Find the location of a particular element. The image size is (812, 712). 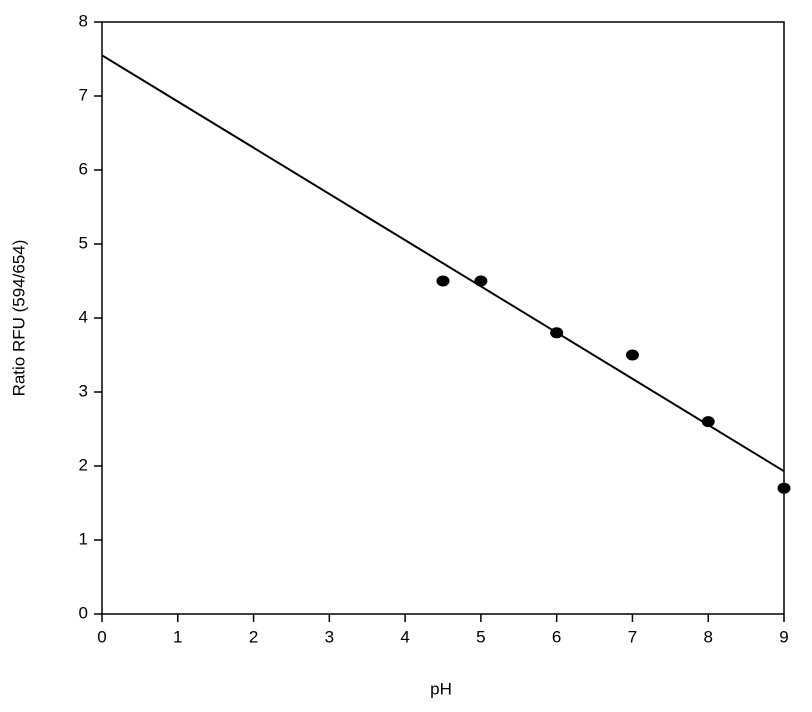

x-tick-label: 1 is located at coordinates (177, 636).